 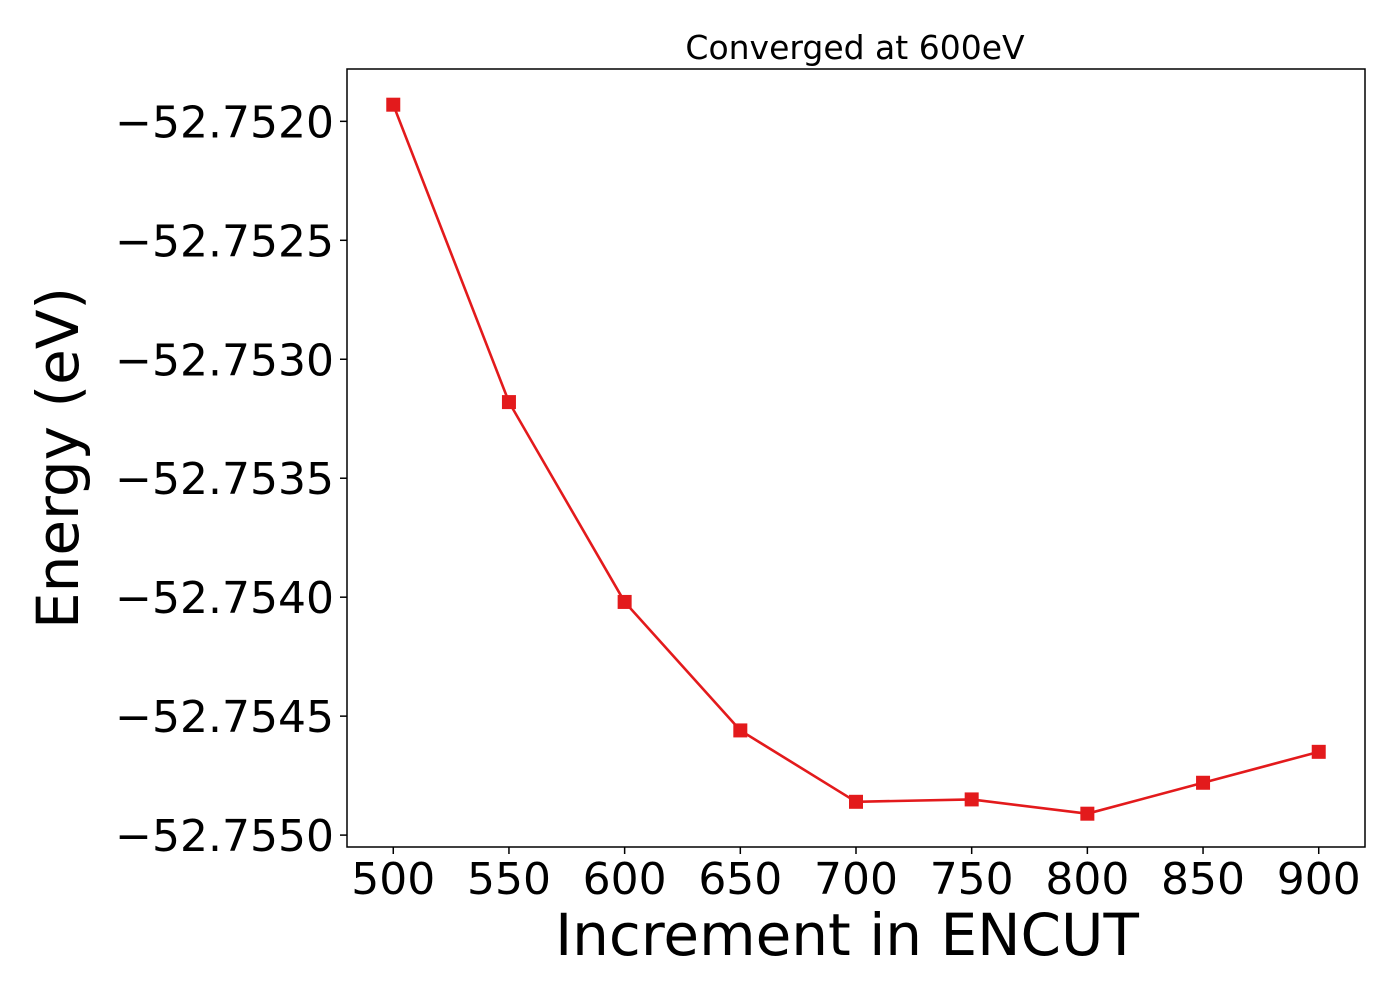 What do you see at coordinates (1203, 879) in the screenshot?
I see `x-tick-label: 850` at bounding box center [1203, 879].